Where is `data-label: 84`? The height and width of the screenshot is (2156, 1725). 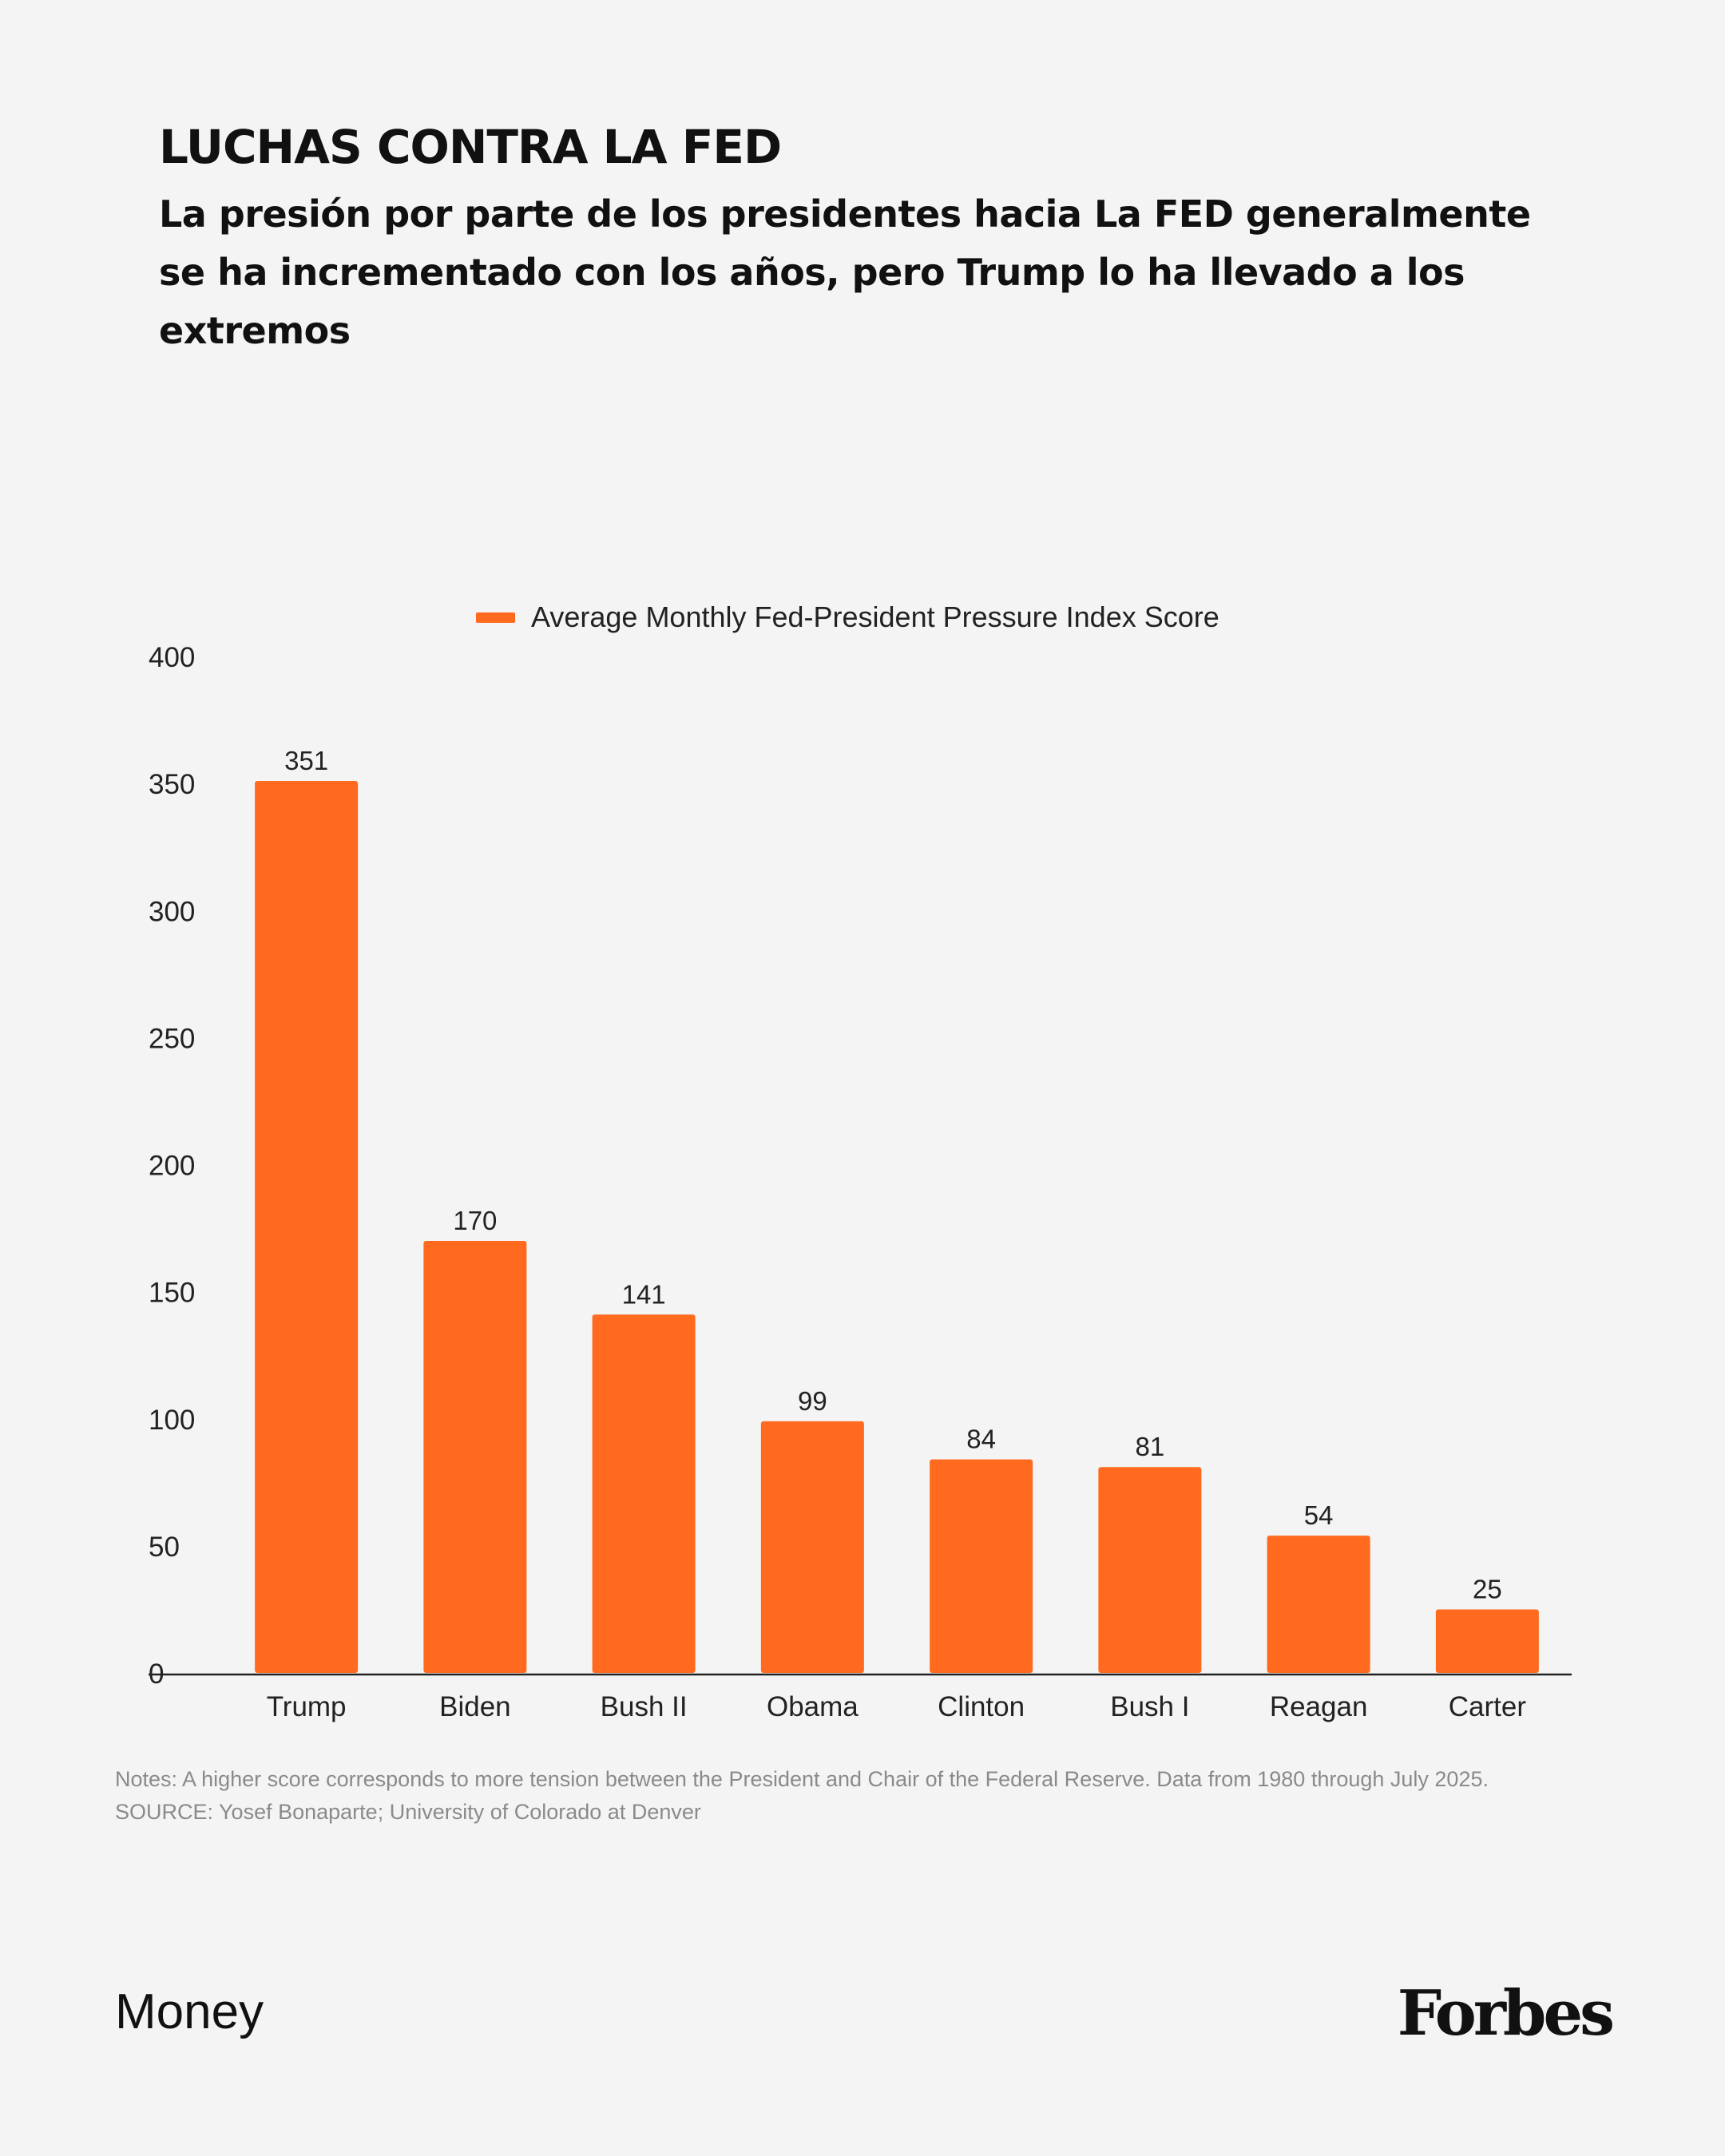 data-label: 84 is located at coordinates (981, 1439).